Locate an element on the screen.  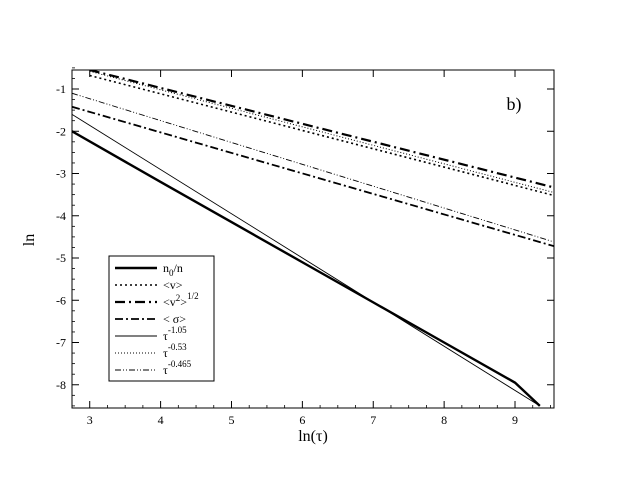
legend-box is located at coordinates (161, 318).